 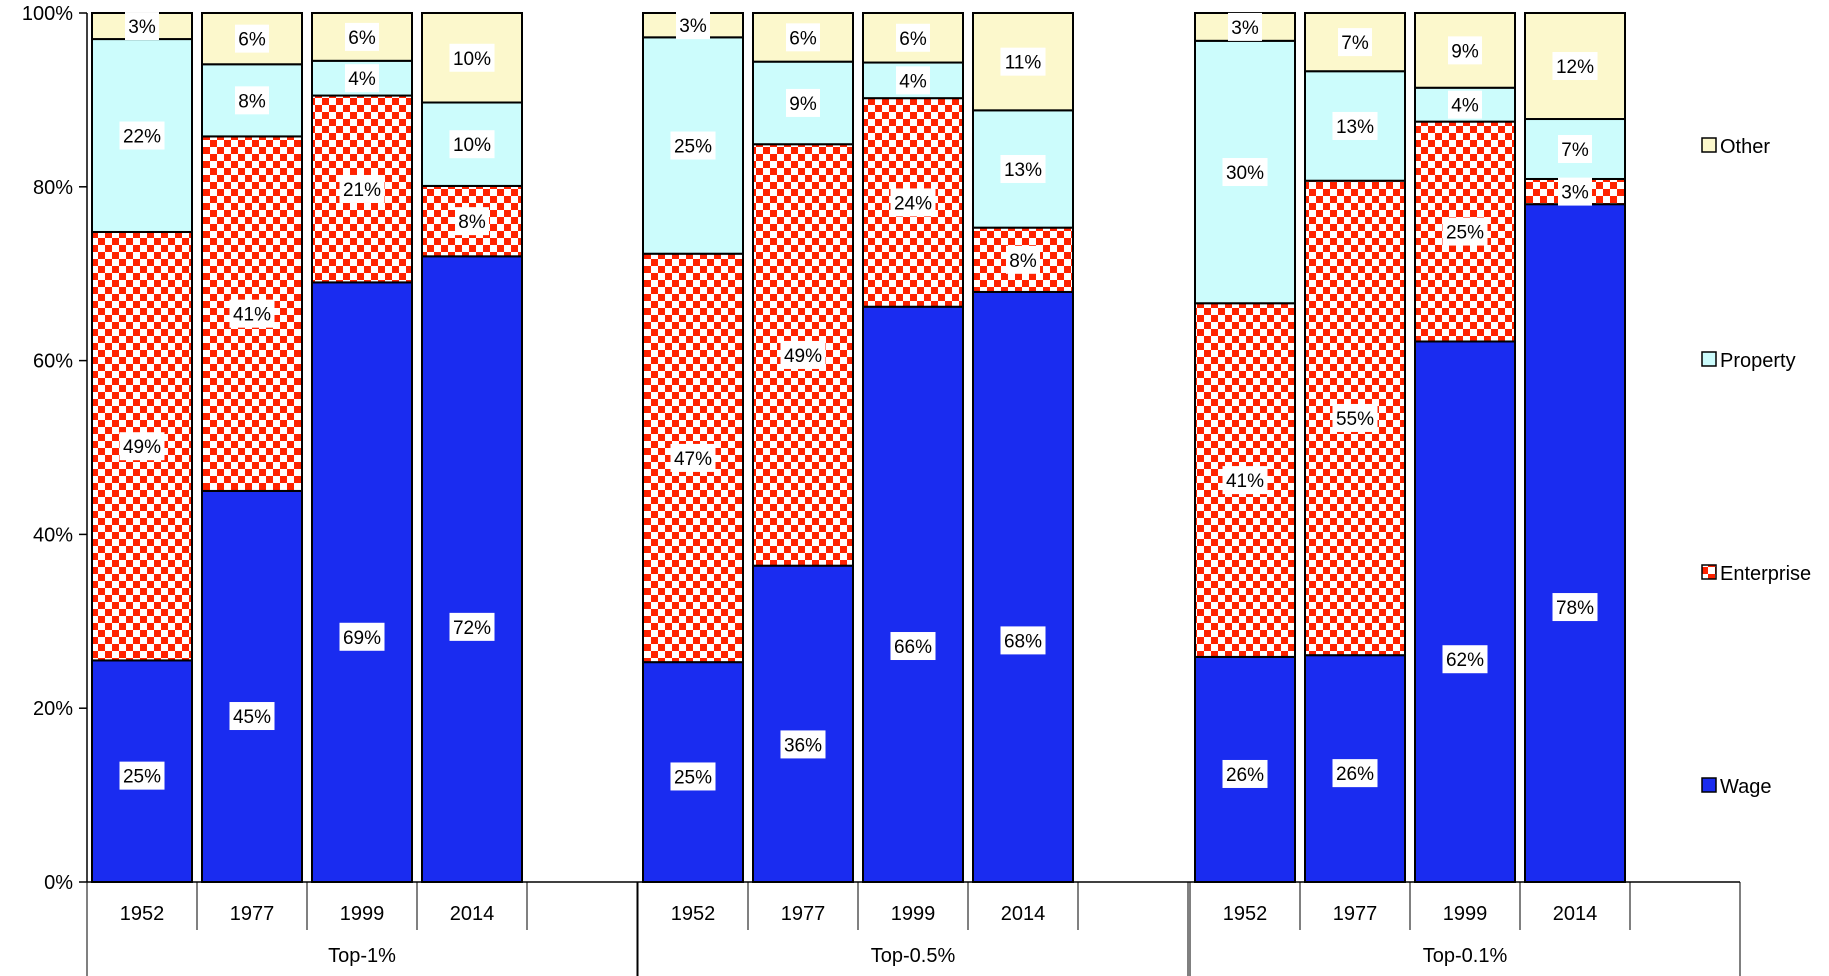 What do you see at coordinates (58, 883) in the screenshot?
I see `y-tick-label: 0%` at bounding box center [58, 883].